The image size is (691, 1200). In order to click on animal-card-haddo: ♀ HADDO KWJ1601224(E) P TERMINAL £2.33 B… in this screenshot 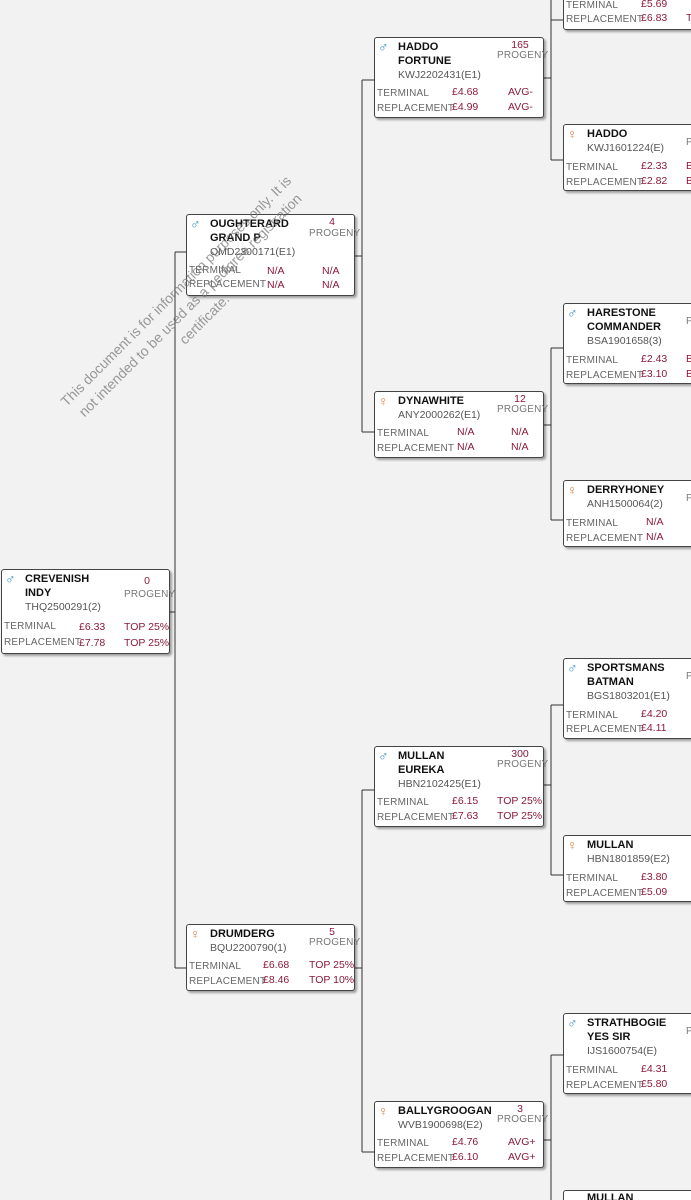, I will do `click(627, 157)`.